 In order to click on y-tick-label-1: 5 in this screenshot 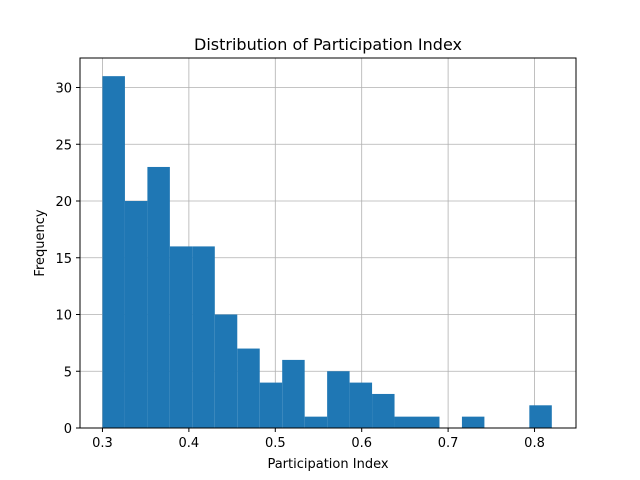, I will do `click(68, 372)`.